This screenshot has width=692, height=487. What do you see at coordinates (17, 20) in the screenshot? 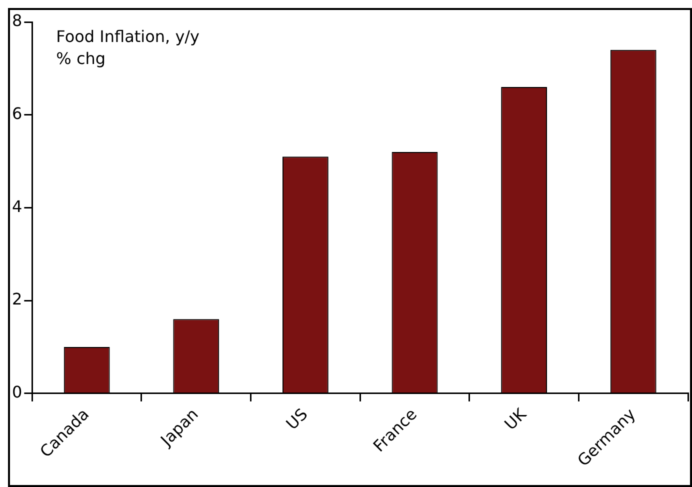
I see `y-tick-label: 8` at bounding box center [17, 20].